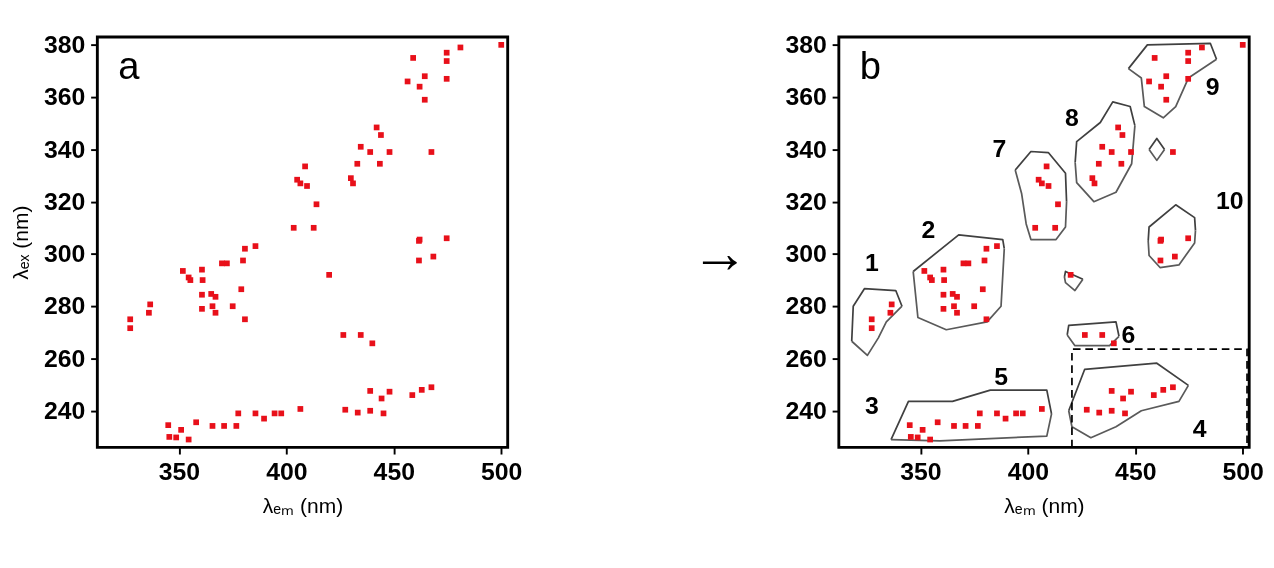  Describe the element at coordinates (872, 405) in the screenshot. I see `annotation: 3` at that location.